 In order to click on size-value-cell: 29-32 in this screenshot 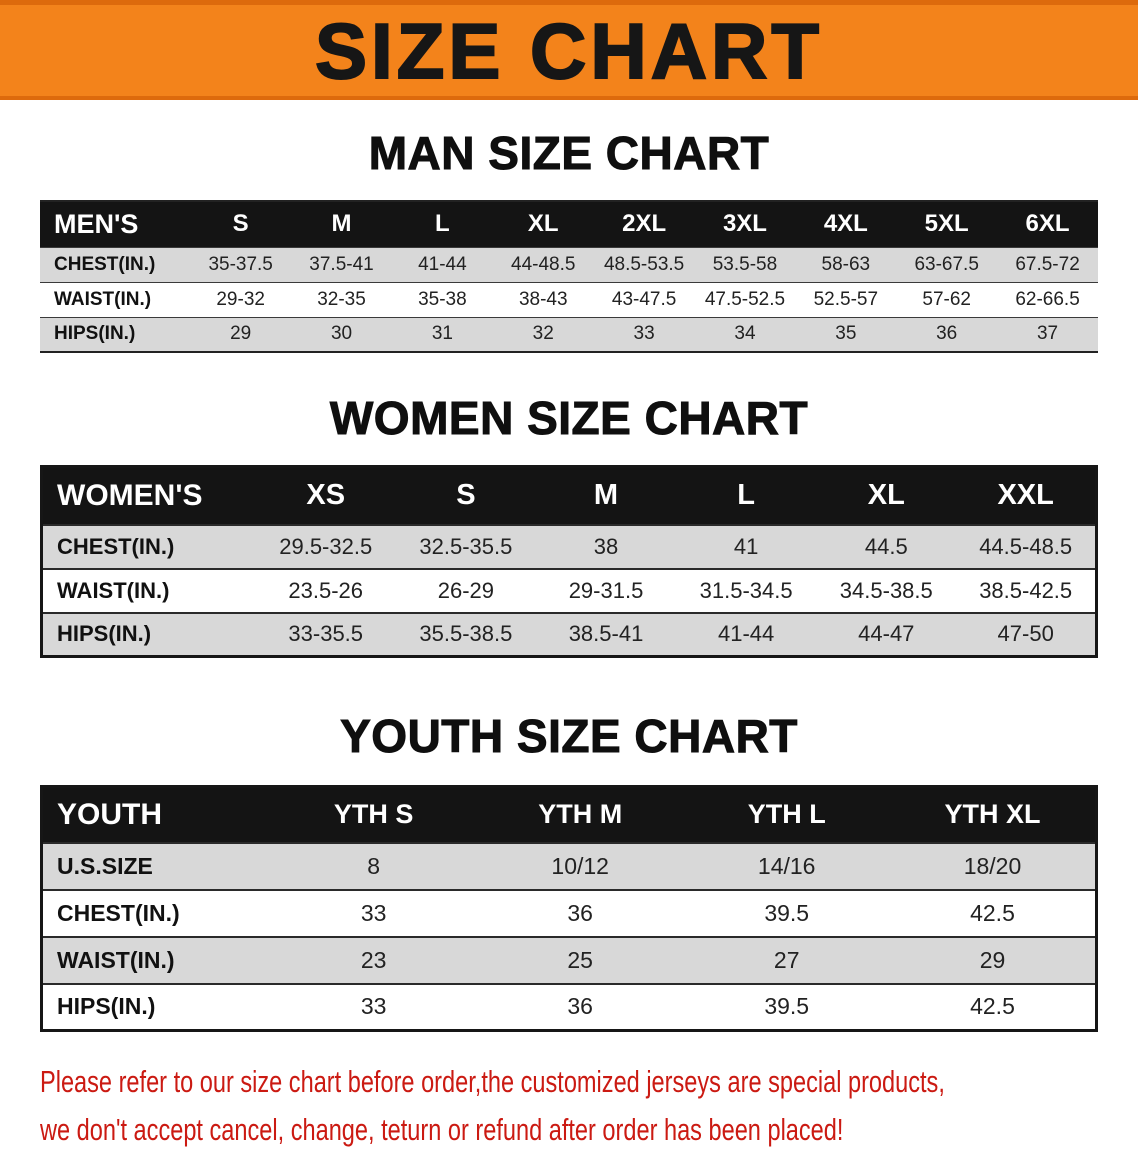, I will do `click(240, 299)`.